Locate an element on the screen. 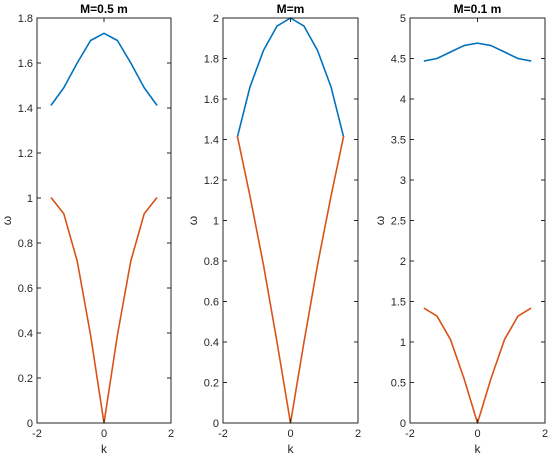 This screenshot has width=550, height=463. subplot-title: M=0.1 m is located at coordinates (478, 9).